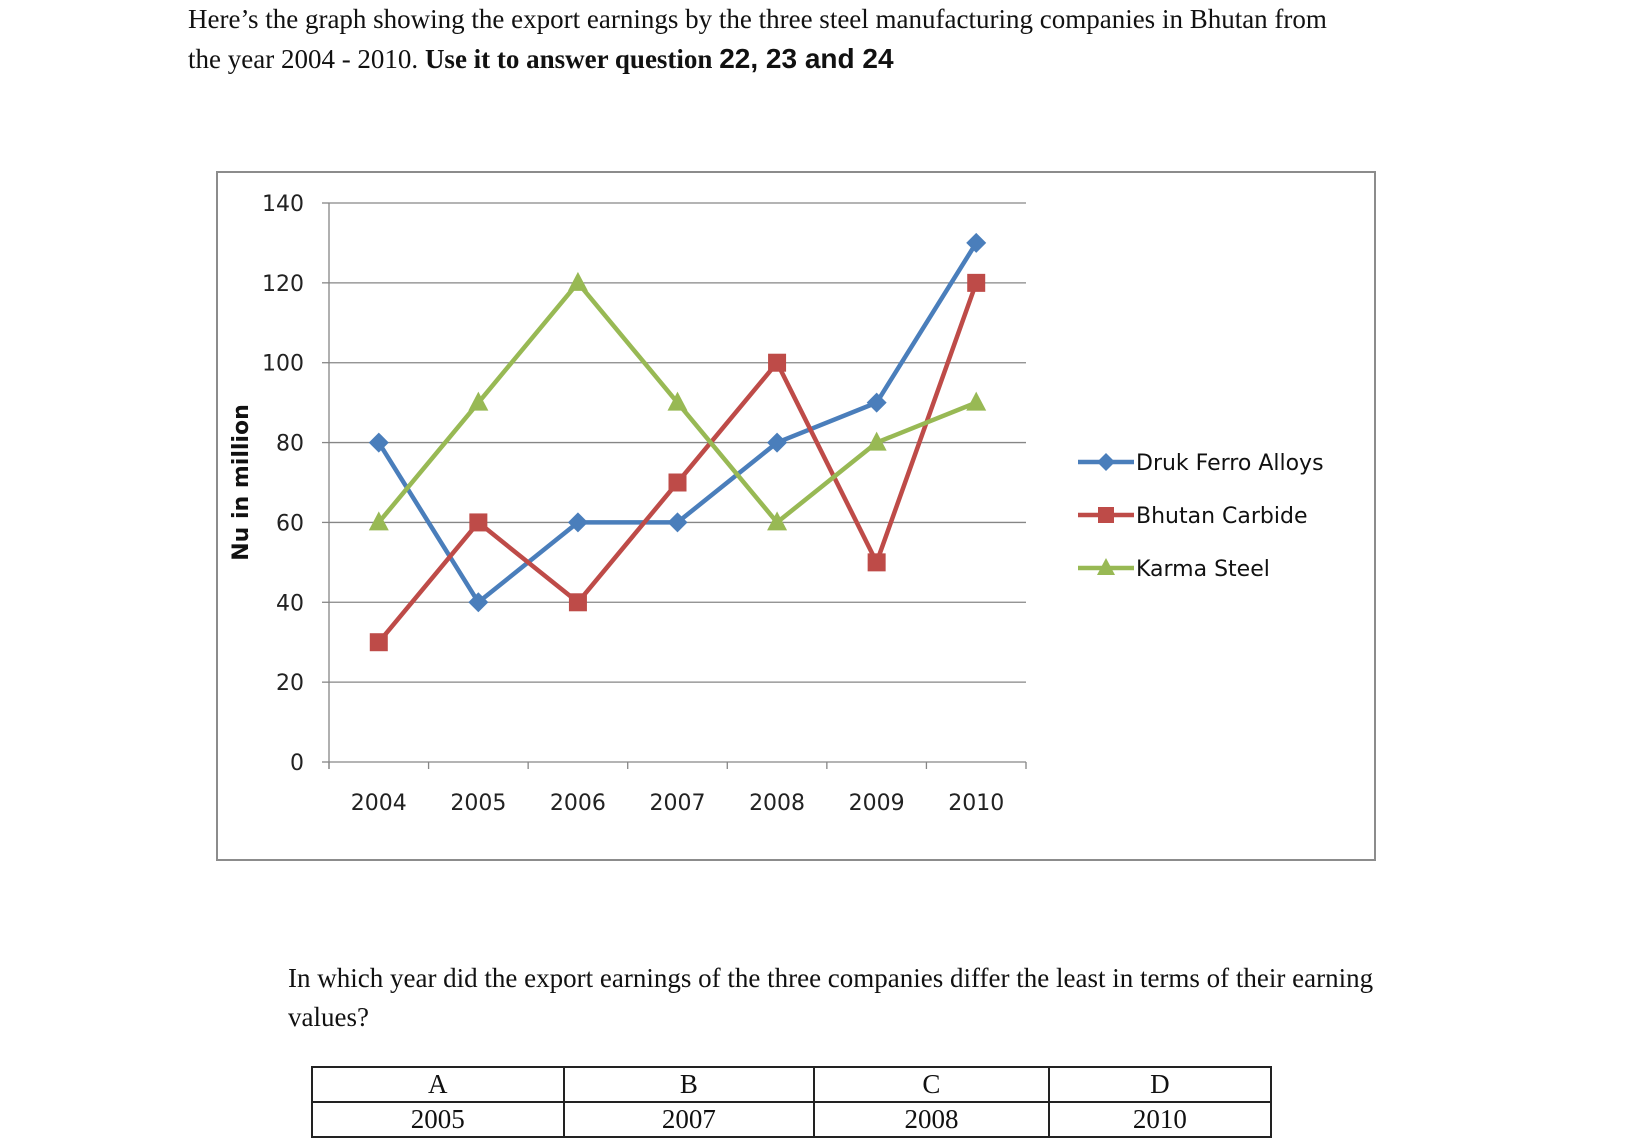  Describe the element at coordinates (931, 1119) in the screenshot. I see `option-c-value: 2008` at that location.